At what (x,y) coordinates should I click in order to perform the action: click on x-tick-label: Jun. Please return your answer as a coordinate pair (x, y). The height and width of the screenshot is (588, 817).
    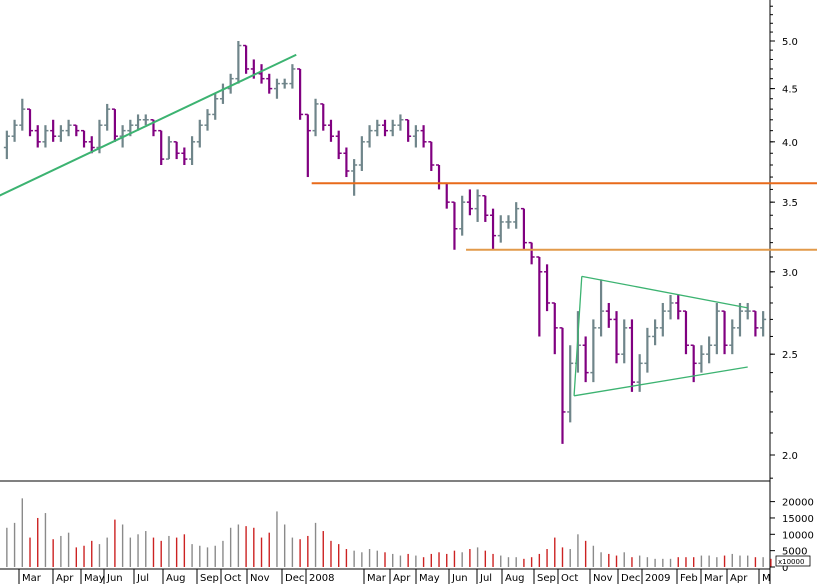
    Looking at the image, I should click on (459, 578).